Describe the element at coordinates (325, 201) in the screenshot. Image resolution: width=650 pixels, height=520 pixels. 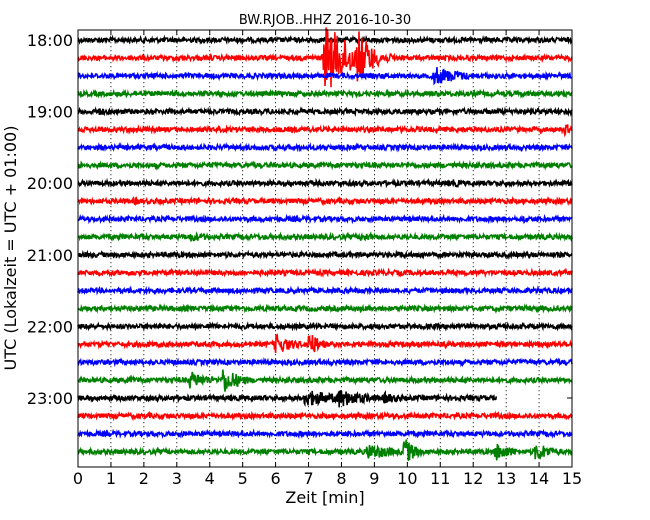
I see `trace-2015` at that location.